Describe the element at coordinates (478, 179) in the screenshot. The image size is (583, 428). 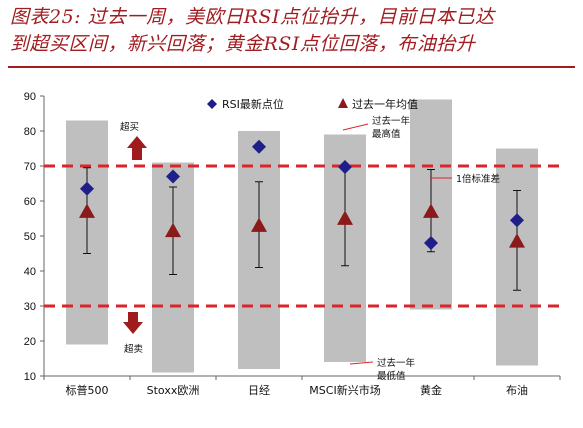
I see `std-label: 1倍标准差` at that location.